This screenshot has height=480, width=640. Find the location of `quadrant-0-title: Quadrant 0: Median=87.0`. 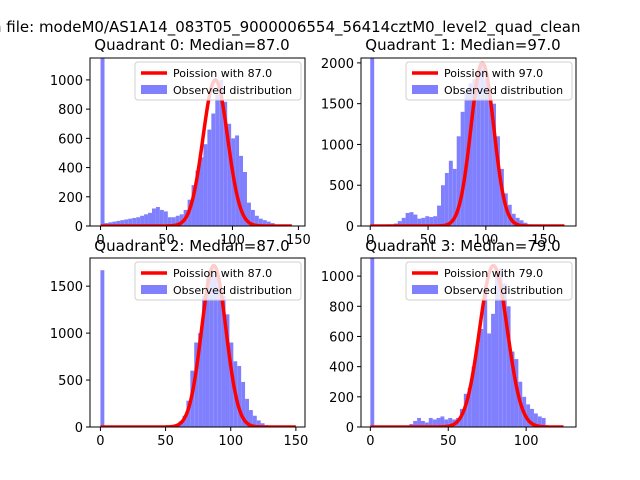

quadrant-0-title: Quadrant 0: Median=87.0 is located at coordinates (191, 45).